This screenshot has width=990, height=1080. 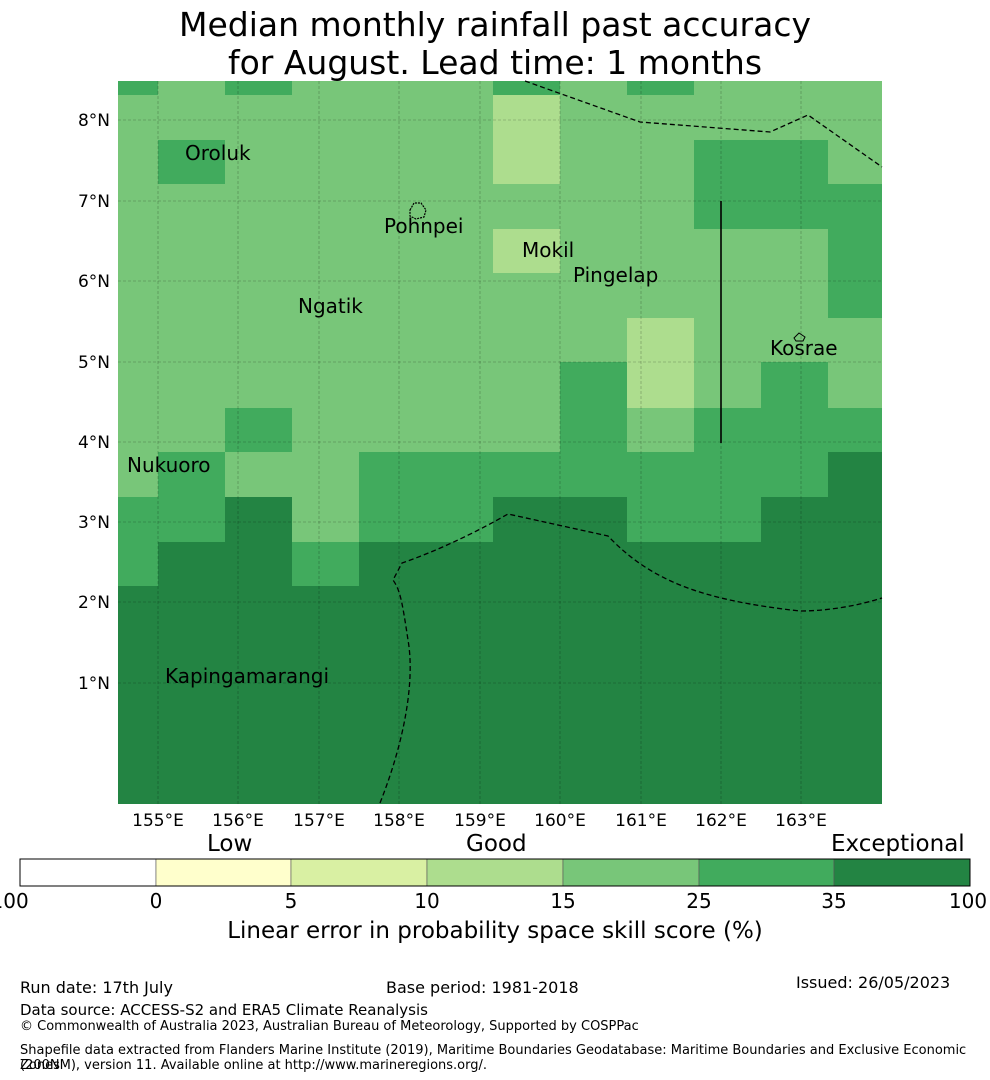 I want to click on colorbar-tick: 10, so click(x=427, y=901).